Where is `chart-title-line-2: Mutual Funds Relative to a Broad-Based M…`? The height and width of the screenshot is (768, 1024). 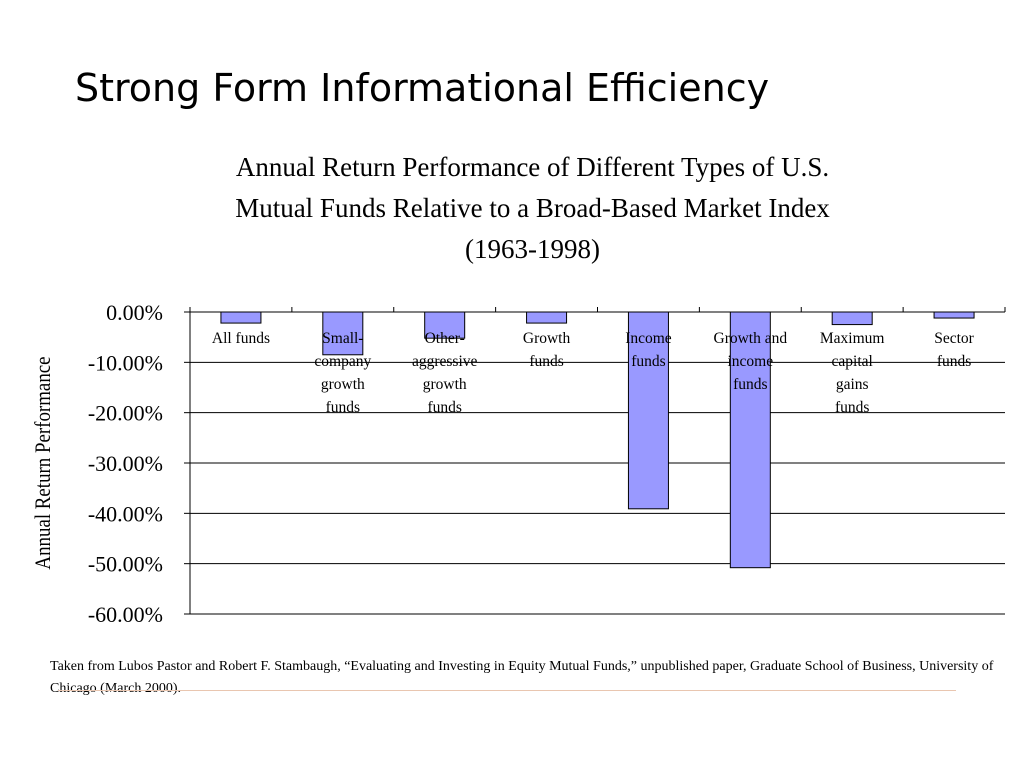 chart-title-line-2: Mutual Funds Relative to a Broad-Based M… is located at coordinates (532, 208).